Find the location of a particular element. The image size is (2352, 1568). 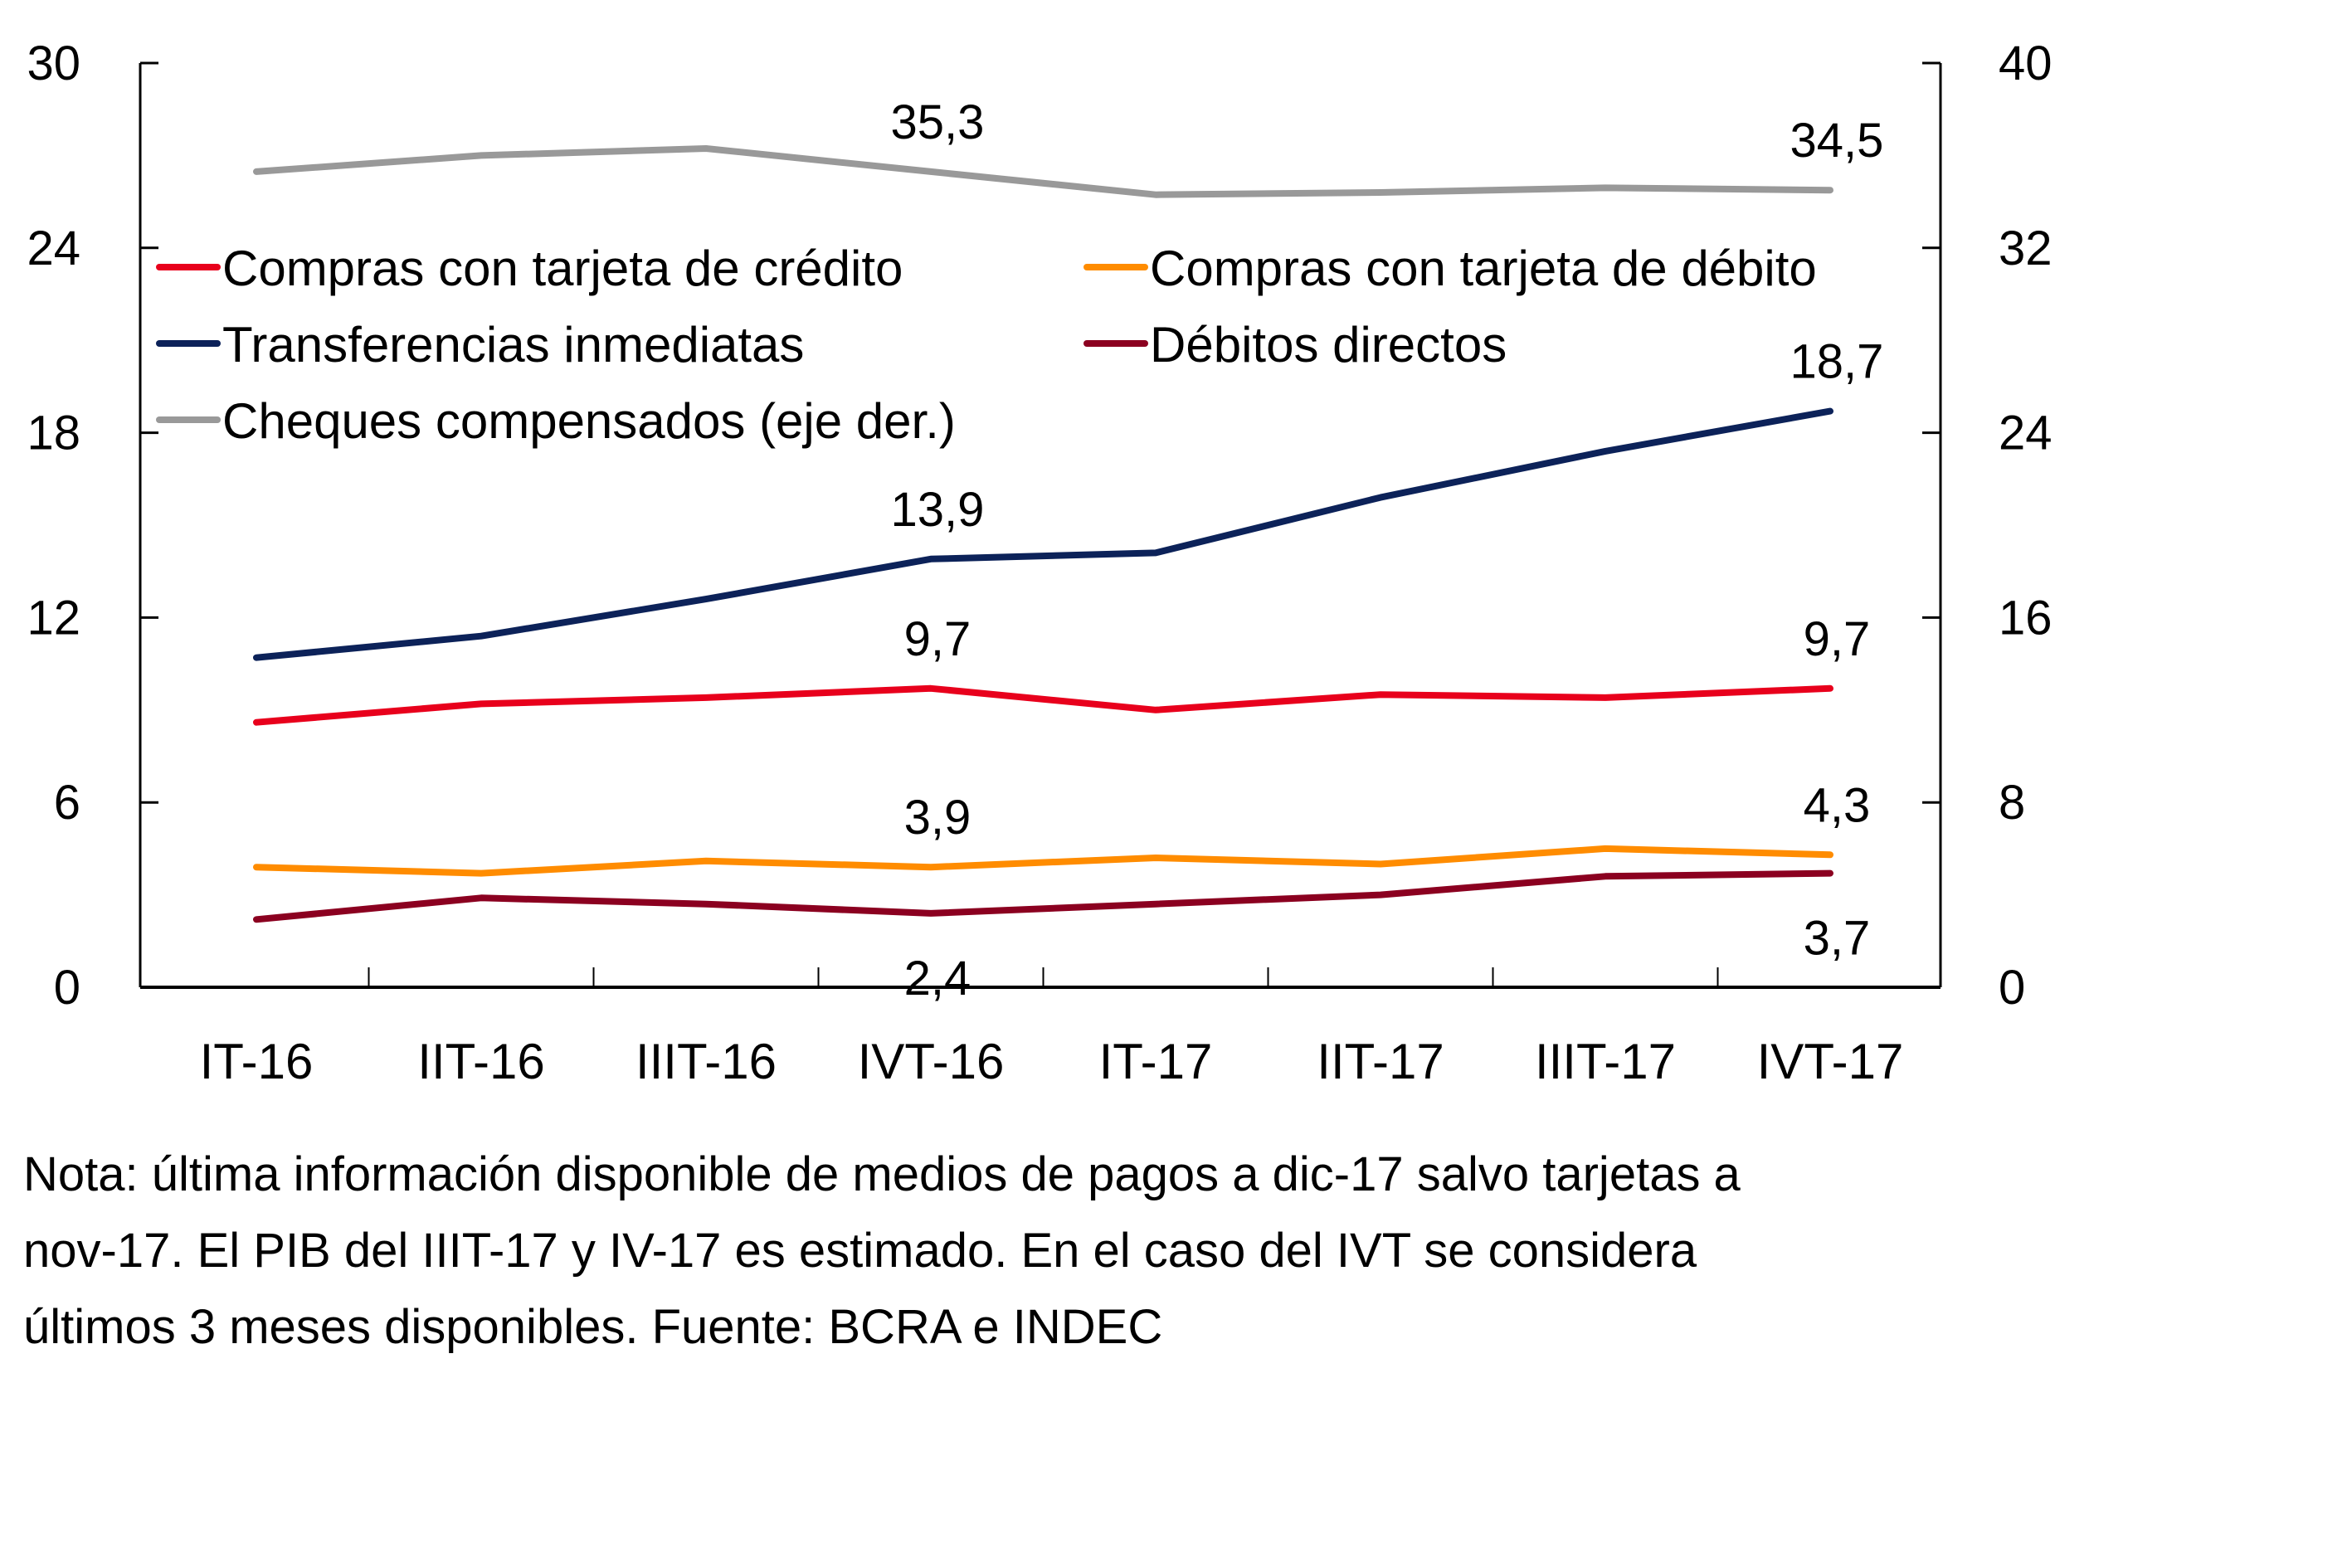

legend-item-4: Cheques compensados (eje der.) is located at coordinates (556, 421).